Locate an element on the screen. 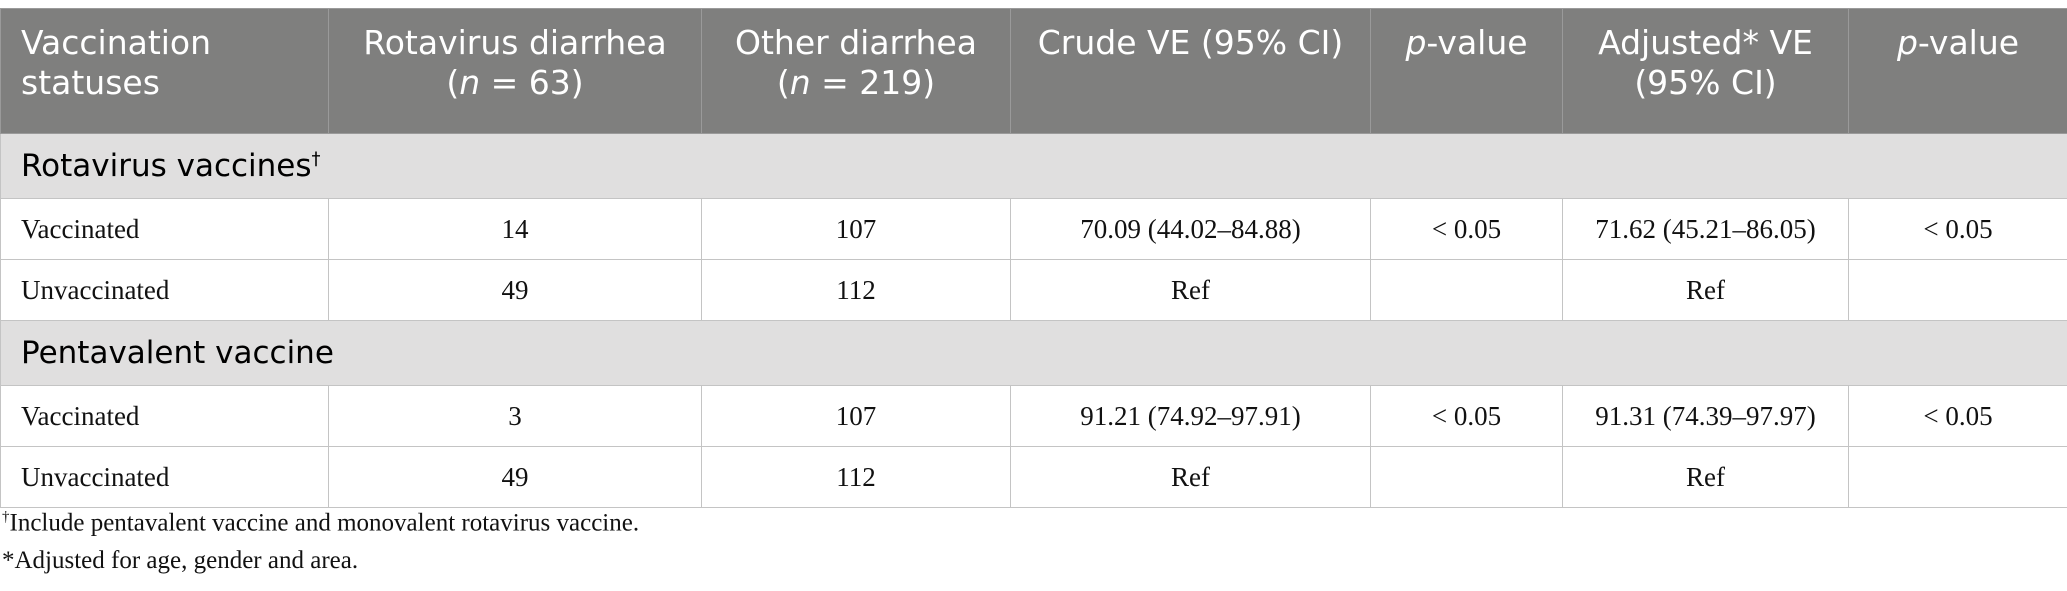  table-cell: 71.62 (45.21–86.05) is located at coordinates (1705, 229).